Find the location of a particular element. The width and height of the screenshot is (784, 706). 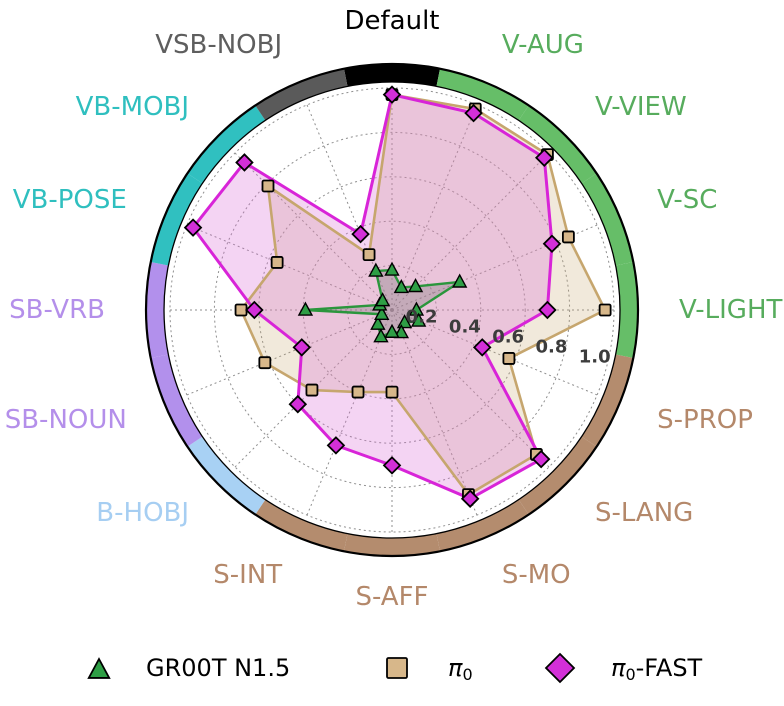

marker-triangle-VB-MOBJ is located at coordinates (382, 299).